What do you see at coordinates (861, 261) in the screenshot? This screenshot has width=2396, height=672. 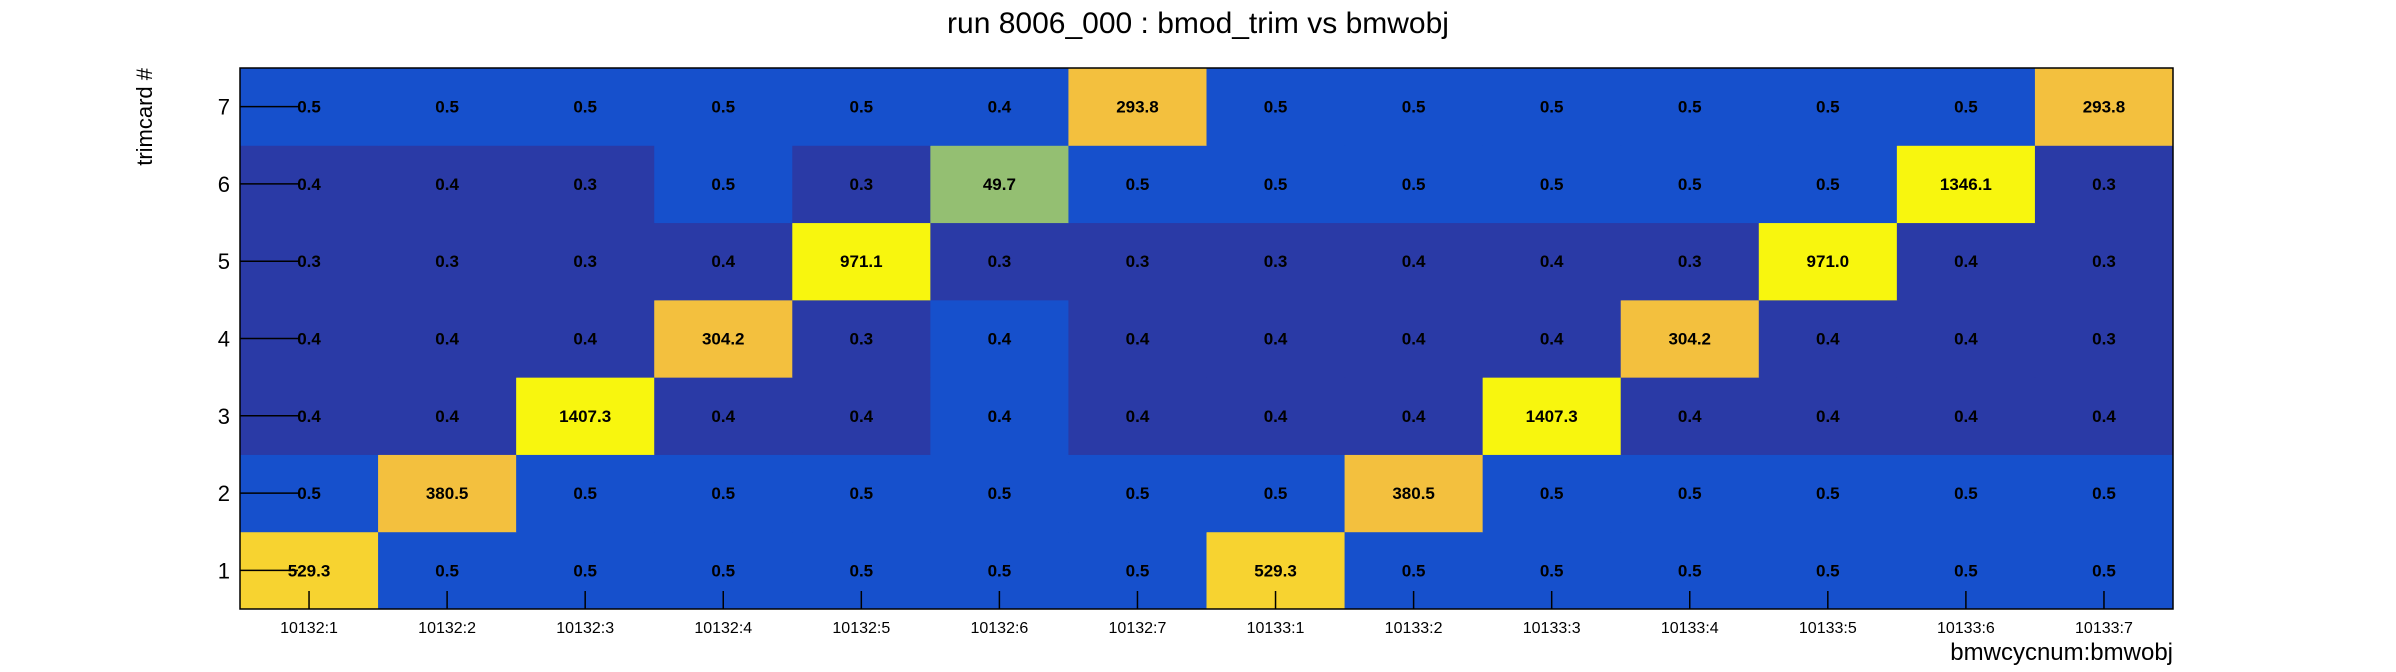 I see `heatmap-cell-label: 971.1` at bounding box center [861, 261].